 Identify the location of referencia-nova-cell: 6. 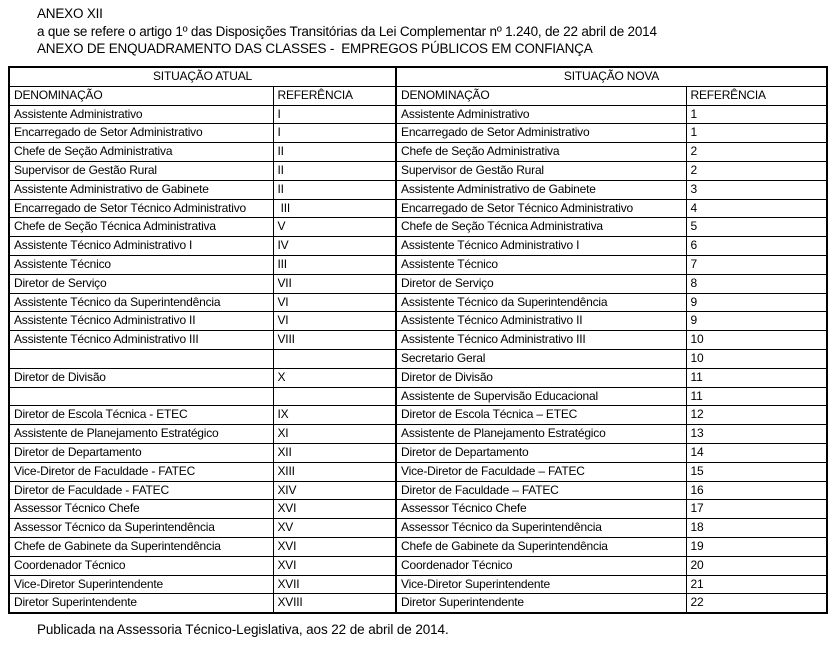
(756, 246).